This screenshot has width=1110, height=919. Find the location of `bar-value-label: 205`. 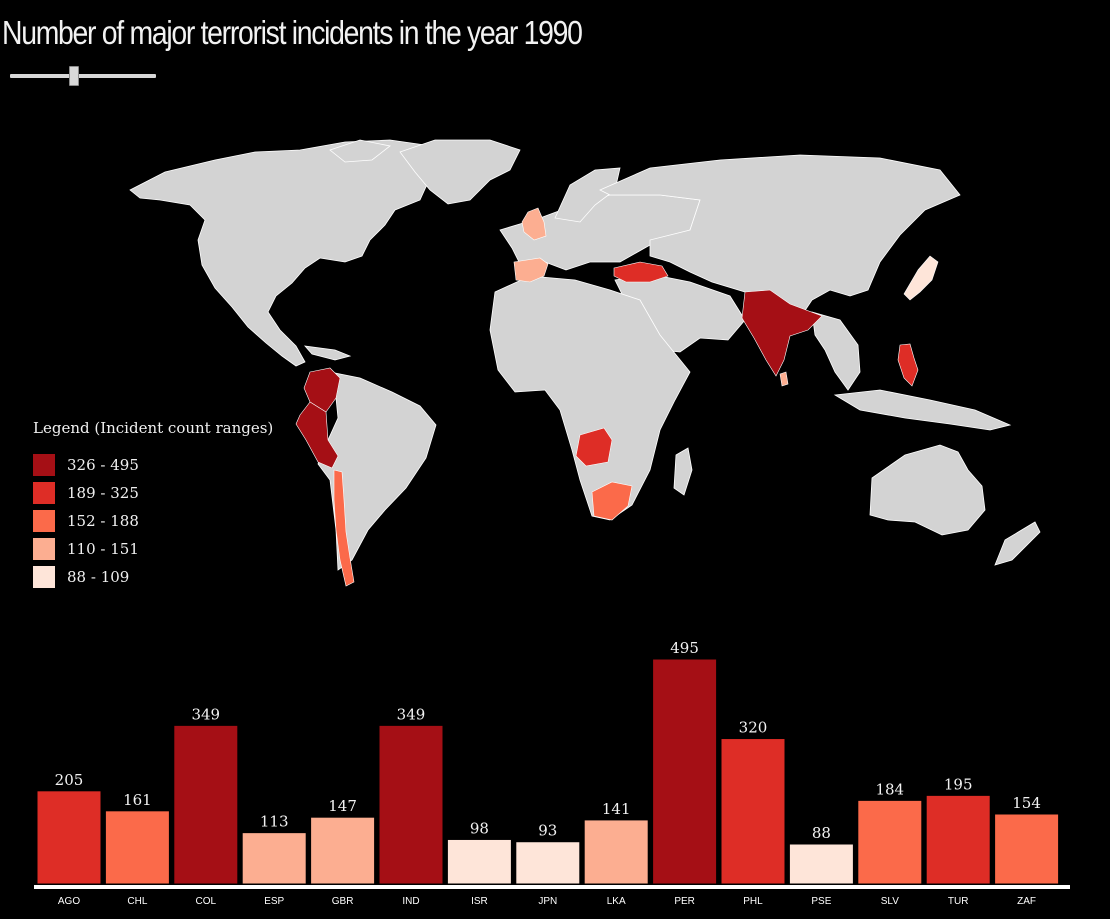

bar-value-label: 205 is located at coordinates (69, 780).